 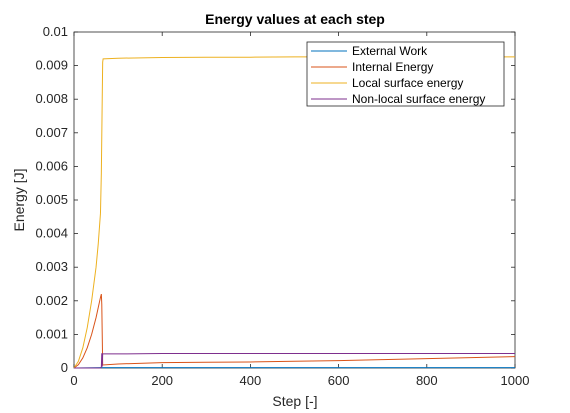 I want to click on y-tick-label: 0.006, so click(x=51, y=165).